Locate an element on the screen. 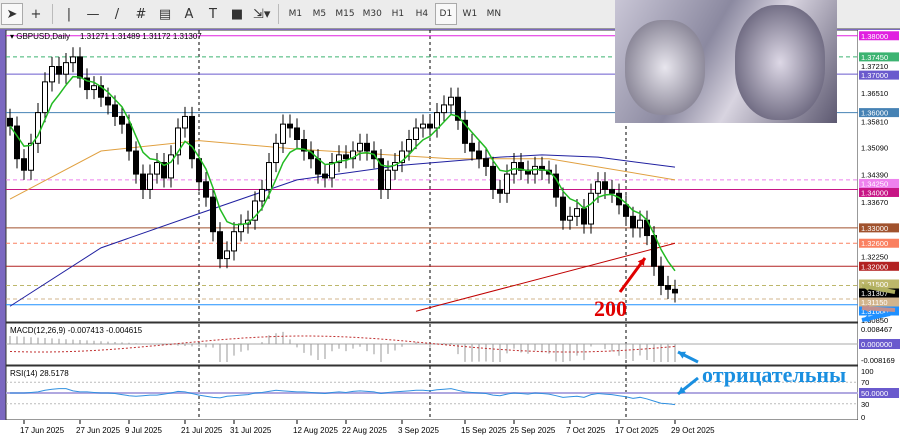 This screenshot has height=440, width=900. rectangle-icon: ■ is located at coordinates (237, 14).